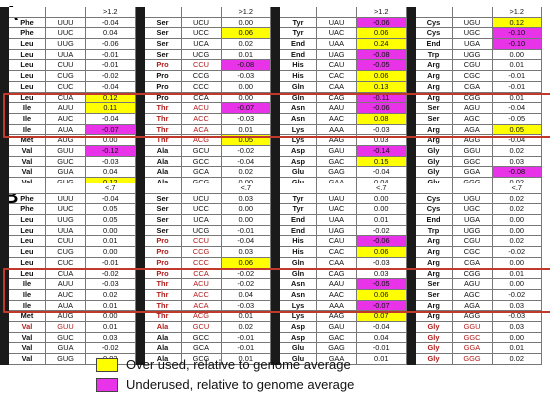 This screenshot has width=550, height=400. Describe the element at coordinates (27, 359) in the screenshot. I see `amino-acid-cell: Val` at that location.